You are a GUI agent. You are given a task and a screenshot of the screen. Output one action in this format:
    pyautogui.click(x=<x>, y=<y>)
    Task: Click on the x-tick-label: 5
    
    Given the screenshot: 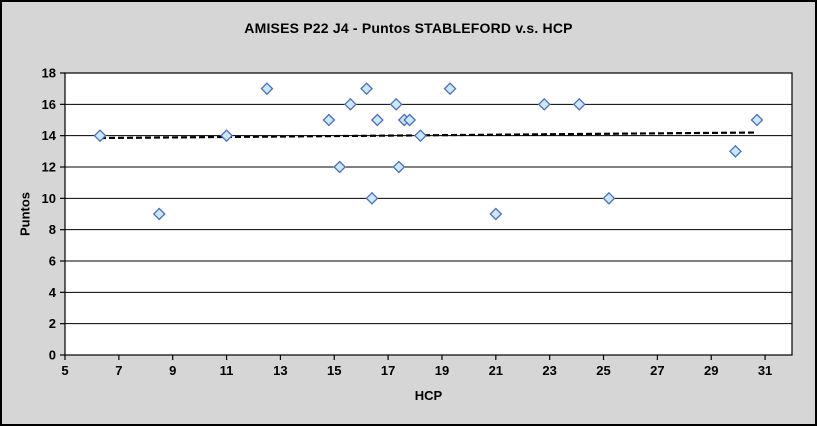 What is the action you would take?
    pyautogui.click(x=64, y=370)
    